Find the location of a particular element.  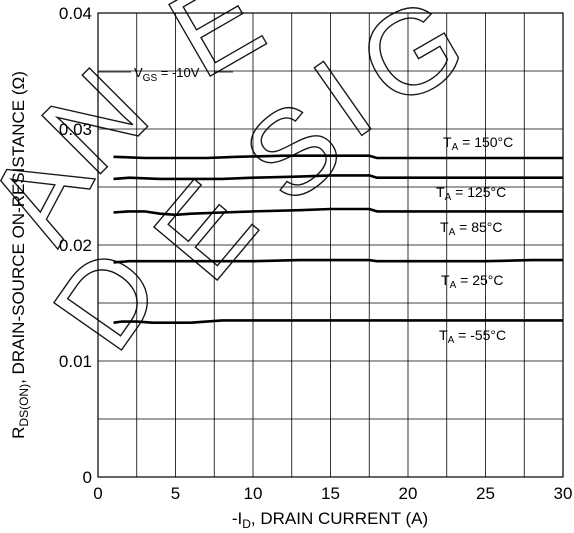

x-tick-label: 15 is located at coordinates (330, 493).